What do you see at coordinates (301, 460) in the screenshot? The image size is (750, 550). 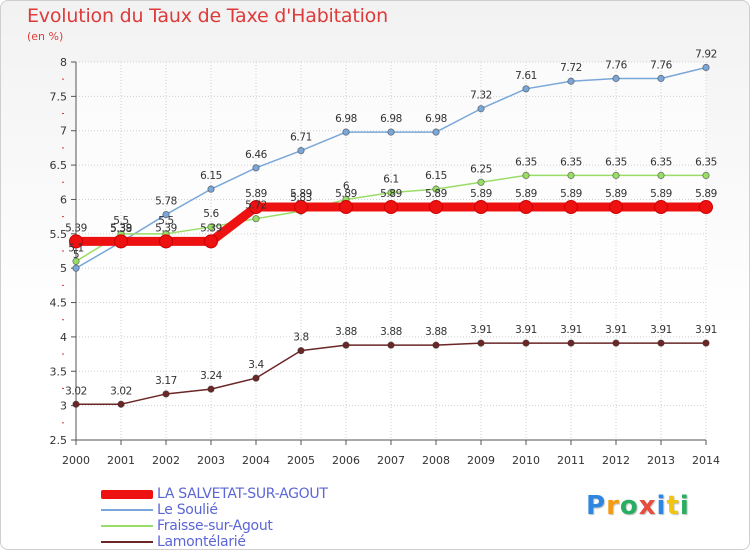 I see `x-tick-label: 2005` at bounding box center [301, 460].